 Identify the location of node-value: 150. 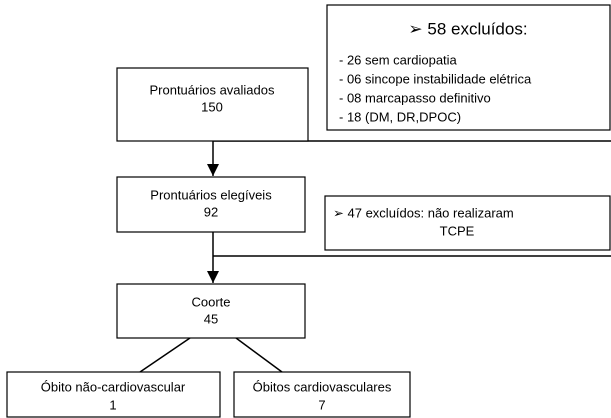
(212, 106).